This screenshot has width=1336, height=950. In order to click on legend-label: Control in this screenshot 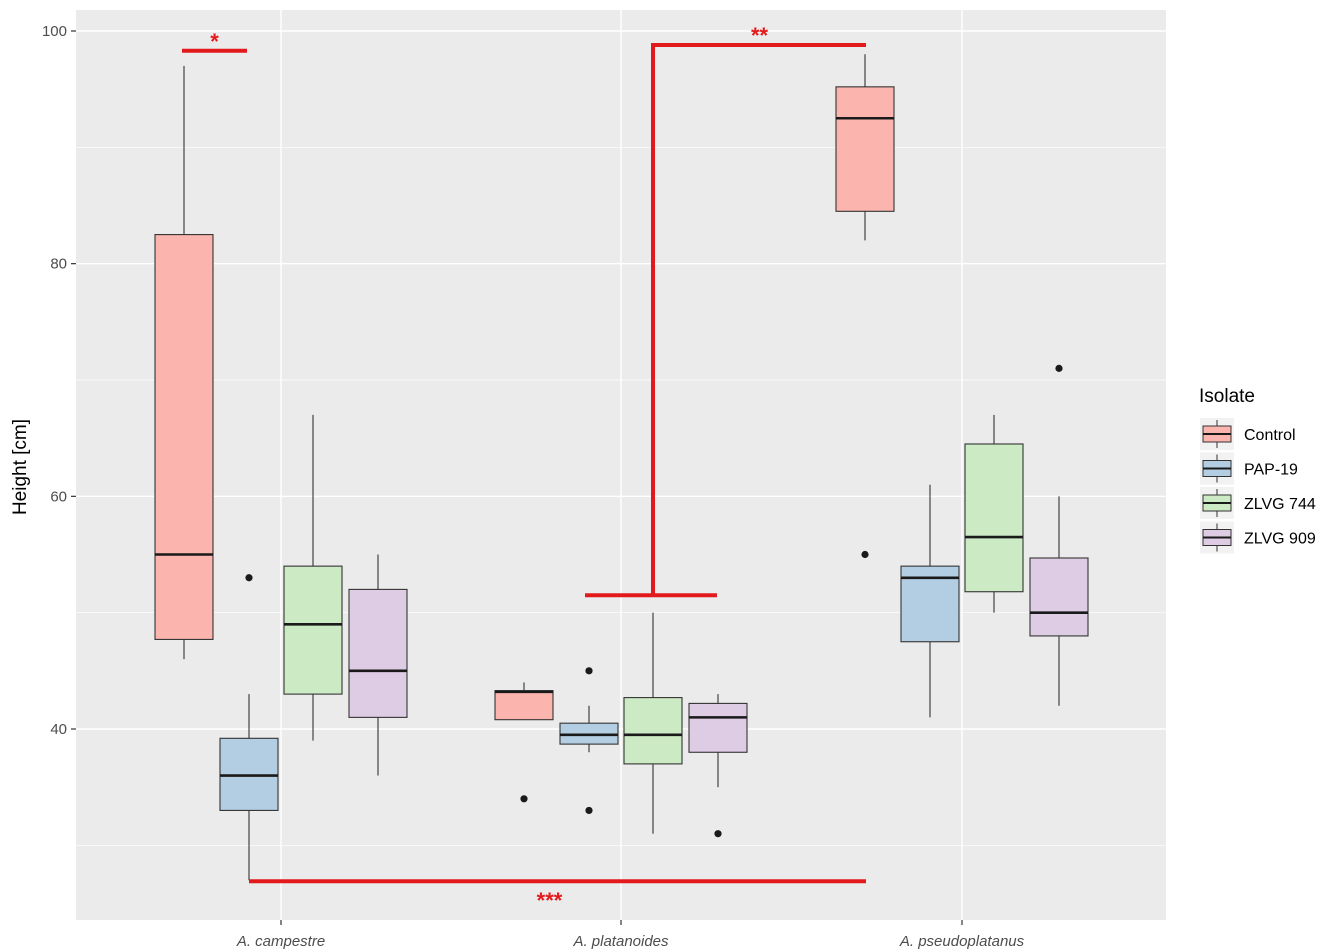, I will do `click(1270, 435)`.